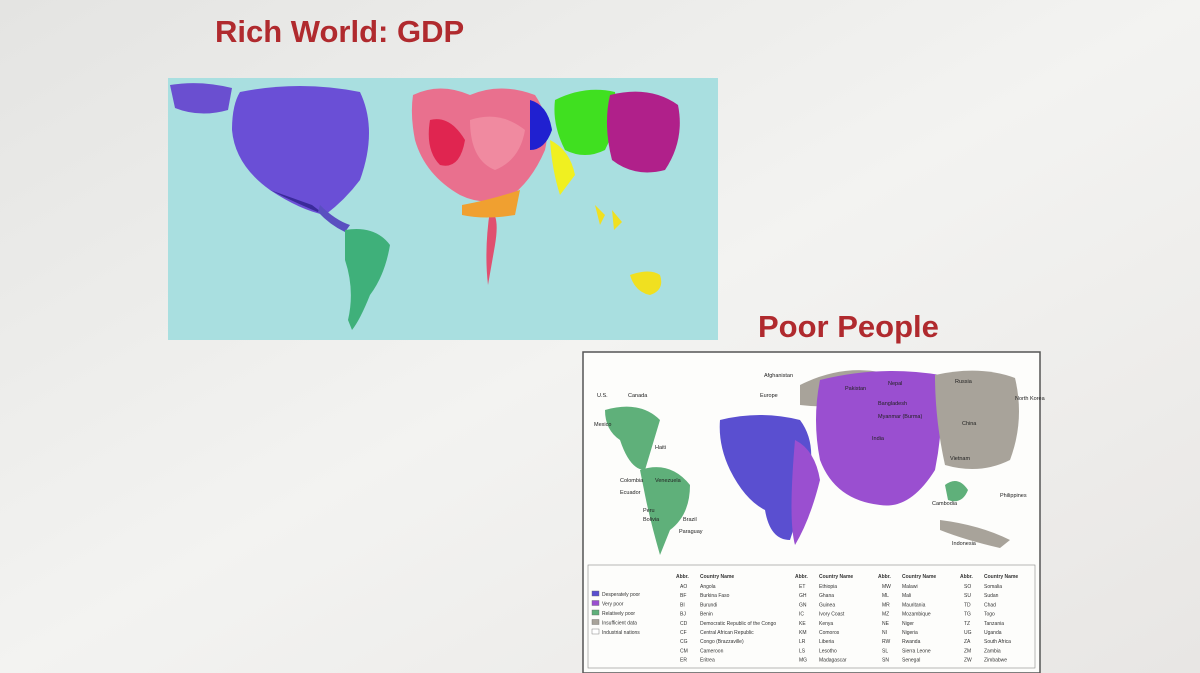 The height and width of the screenshot is (673, 1200). I want to click on table-cell: ZA, so click(967, 642).